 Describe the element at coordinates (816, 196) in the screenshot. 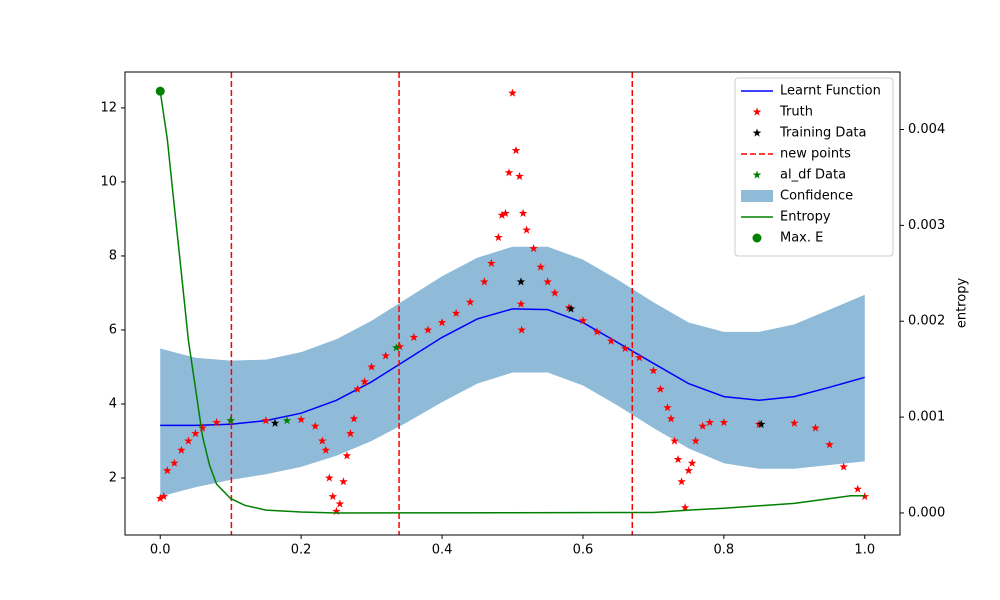

I see `legend-label: Confidence` at that location.